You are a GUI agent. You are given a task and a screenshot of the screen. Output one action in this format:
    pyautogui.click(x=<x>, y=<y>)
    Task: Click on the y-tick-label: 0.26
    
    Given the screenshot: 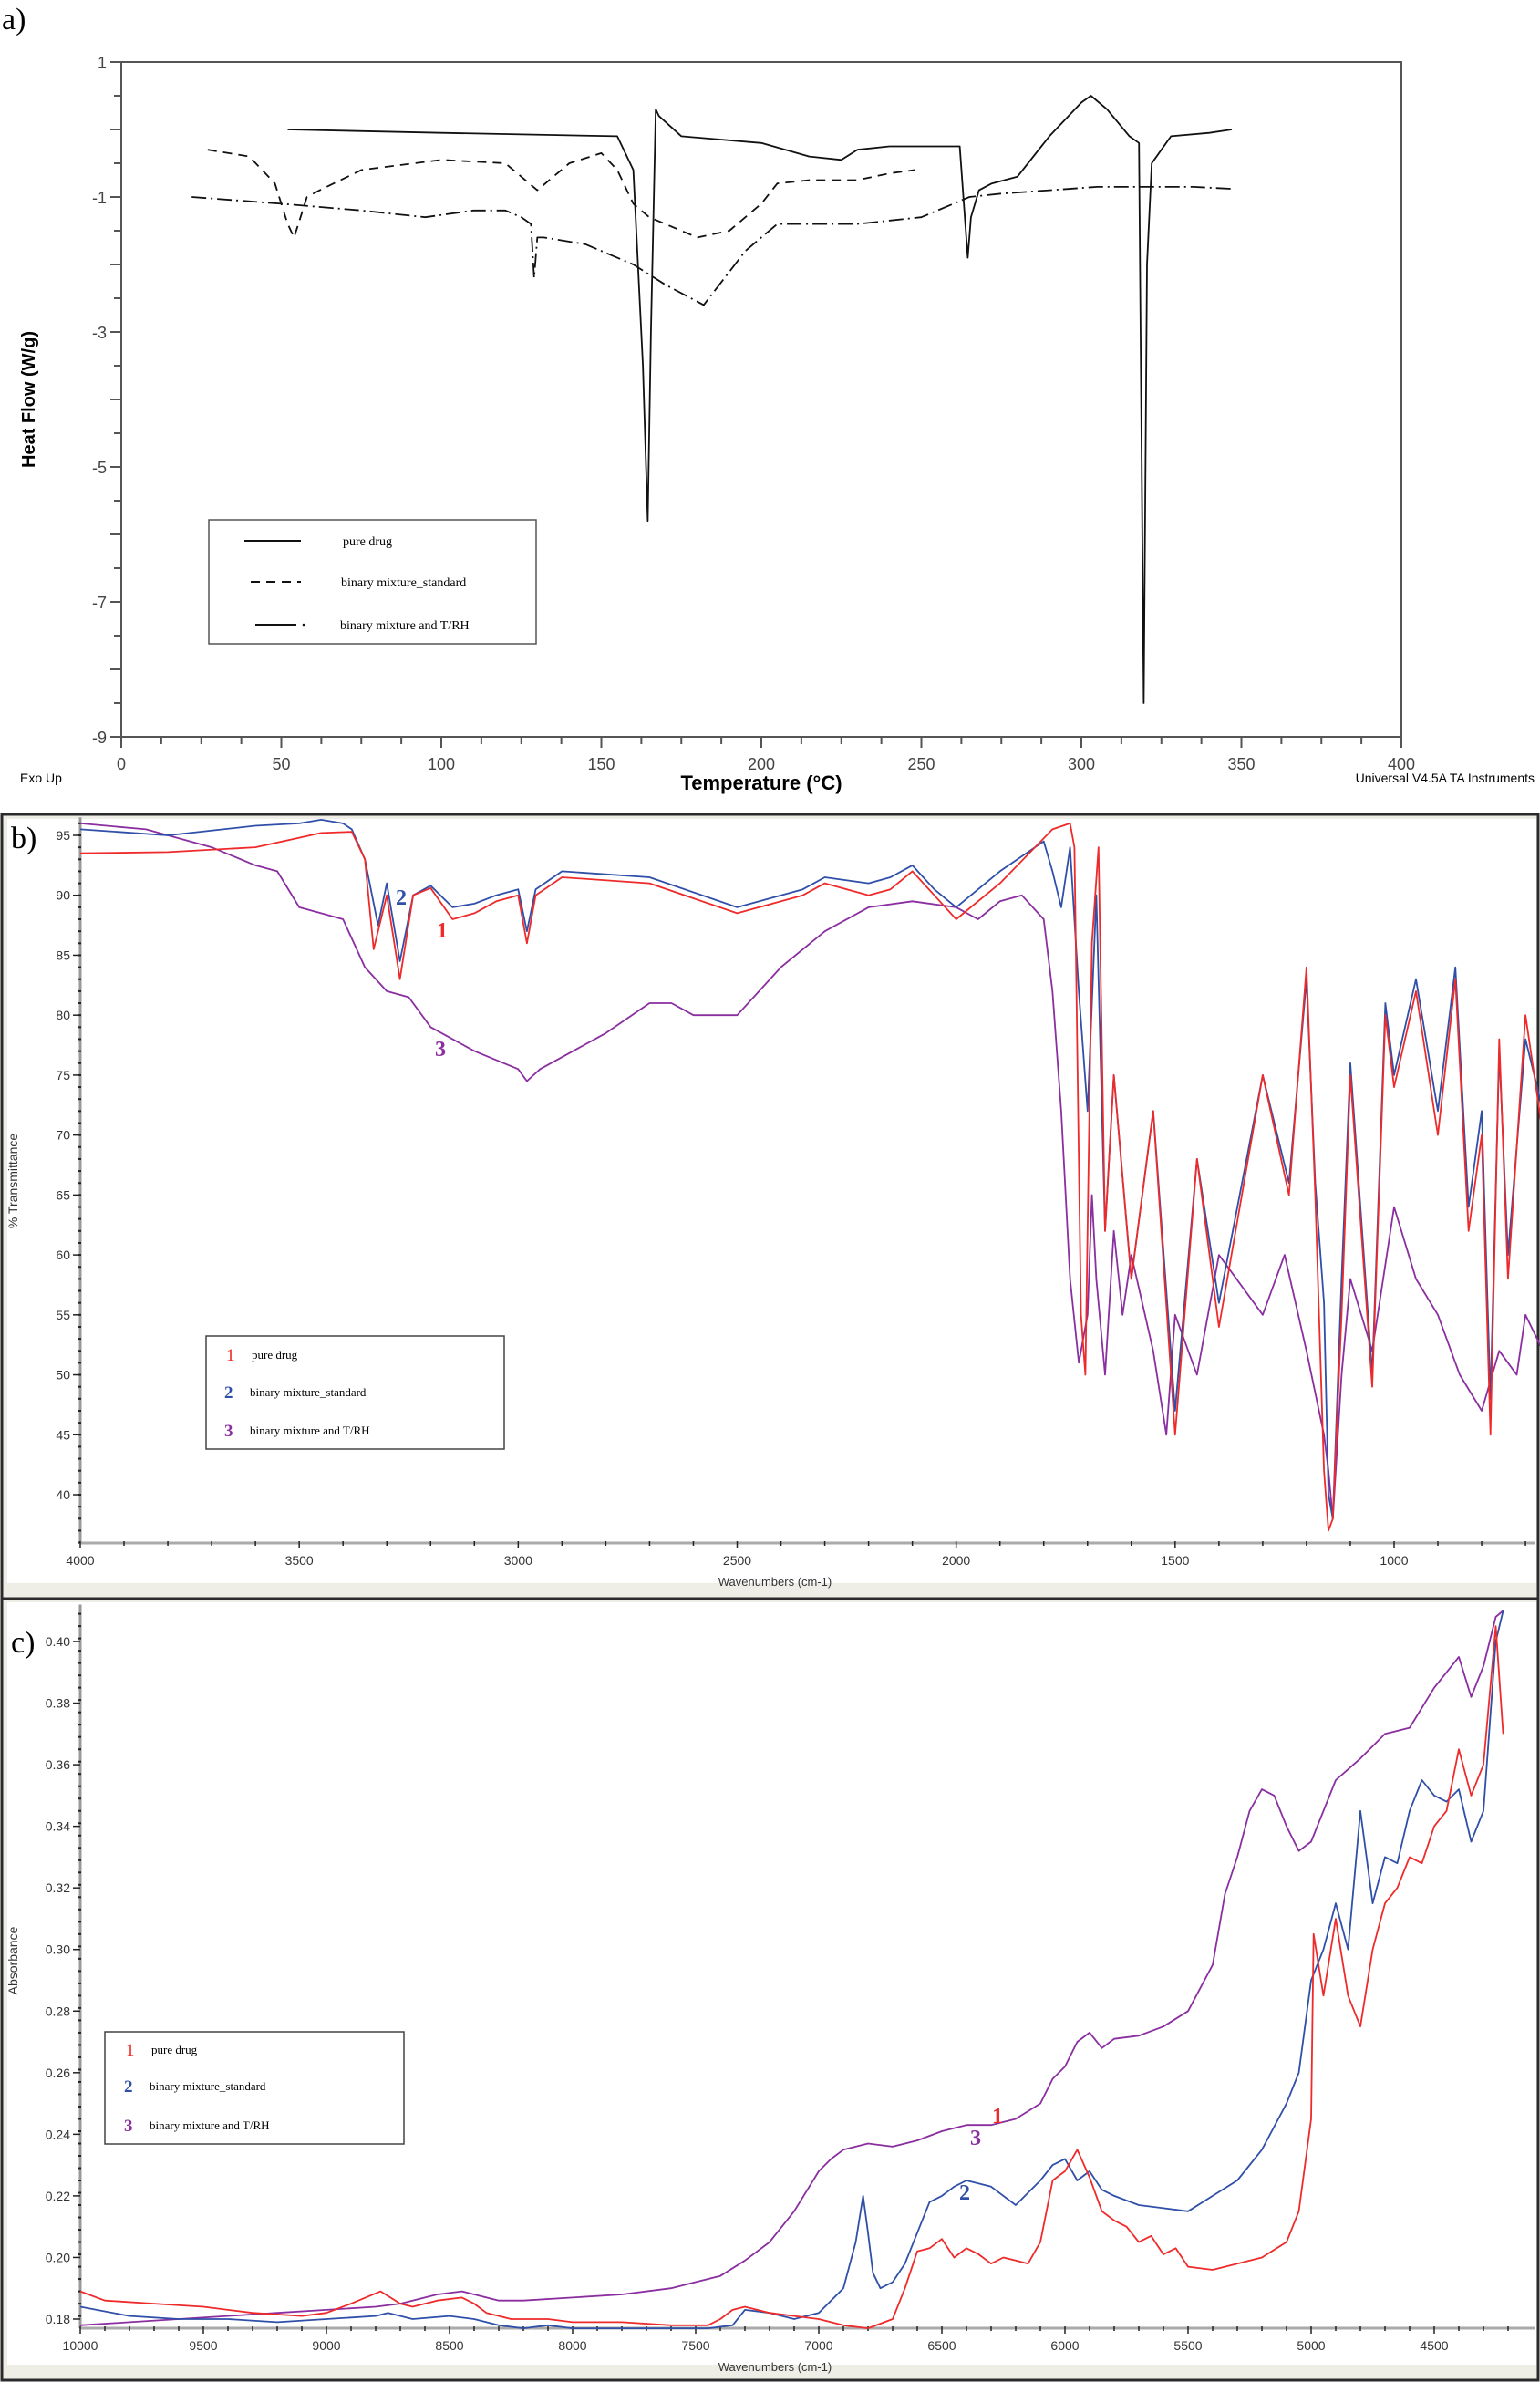 What is the action you would take?
    pyautogui.click(x=58, y=2073)
    